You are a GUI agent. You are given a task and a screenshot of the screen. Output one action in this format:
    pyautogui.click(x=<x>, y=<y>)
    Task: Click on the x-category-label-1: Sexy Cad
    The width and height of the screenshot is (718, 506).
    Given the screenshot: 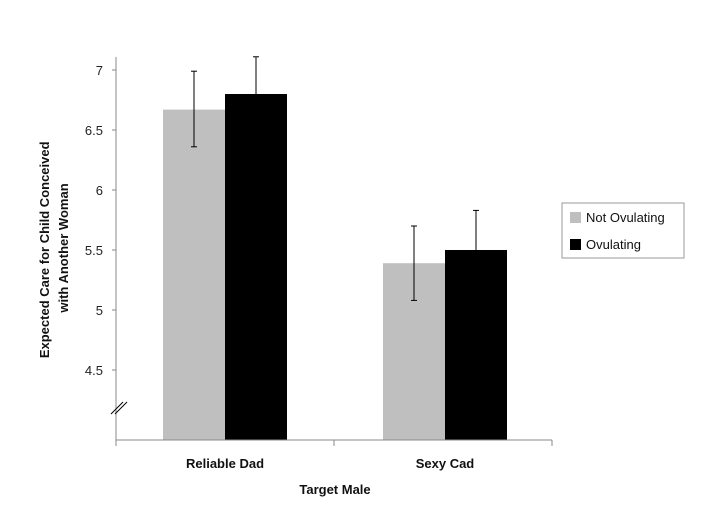 What is the action you would take?
    pyautogui.click(x=445, y=463)
    